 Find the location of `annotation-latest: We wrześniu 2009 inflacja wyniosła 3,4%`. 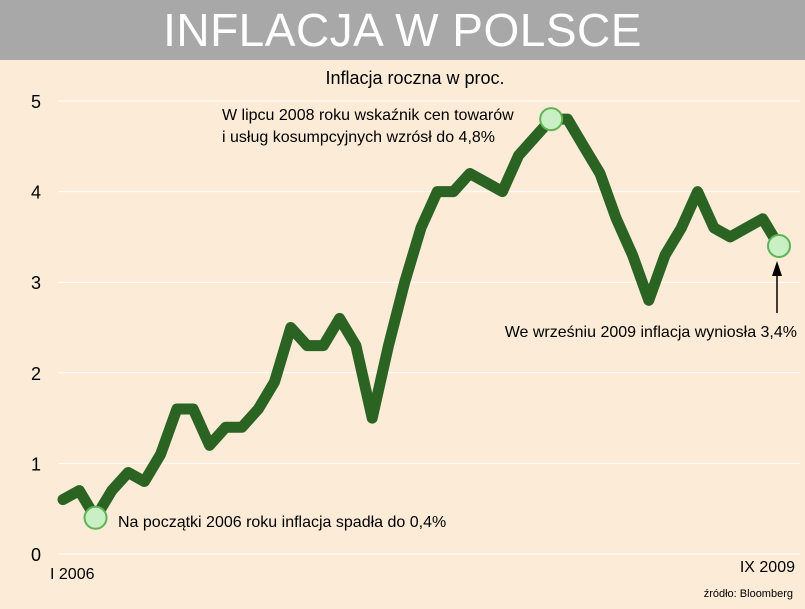

annotation-latest: We wrześniu 2009 inflacja wyniosła 3,4% is located at coordinates (651, 332).